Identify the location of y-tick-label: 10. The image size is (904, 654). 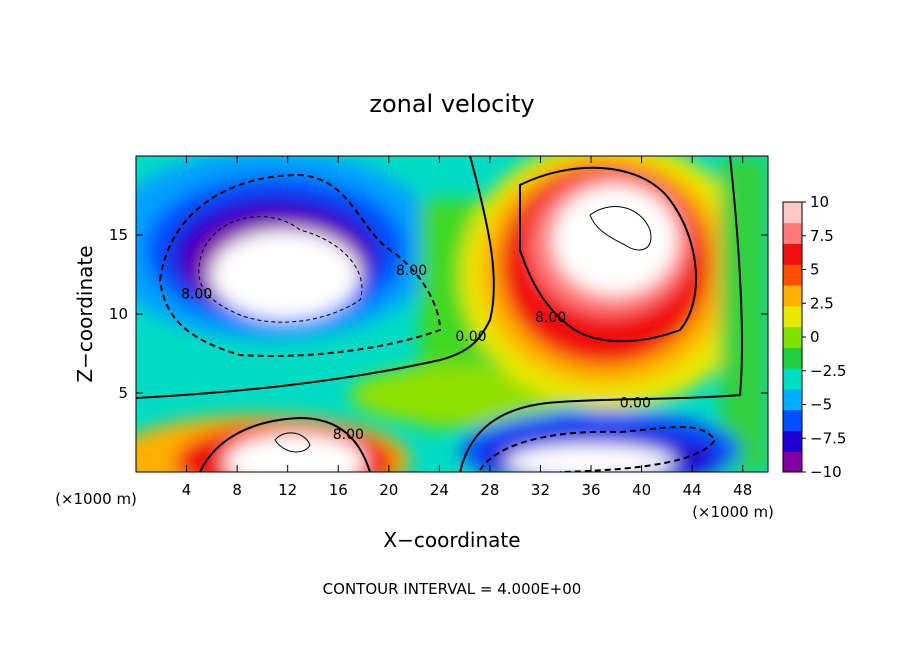
(118, 314).